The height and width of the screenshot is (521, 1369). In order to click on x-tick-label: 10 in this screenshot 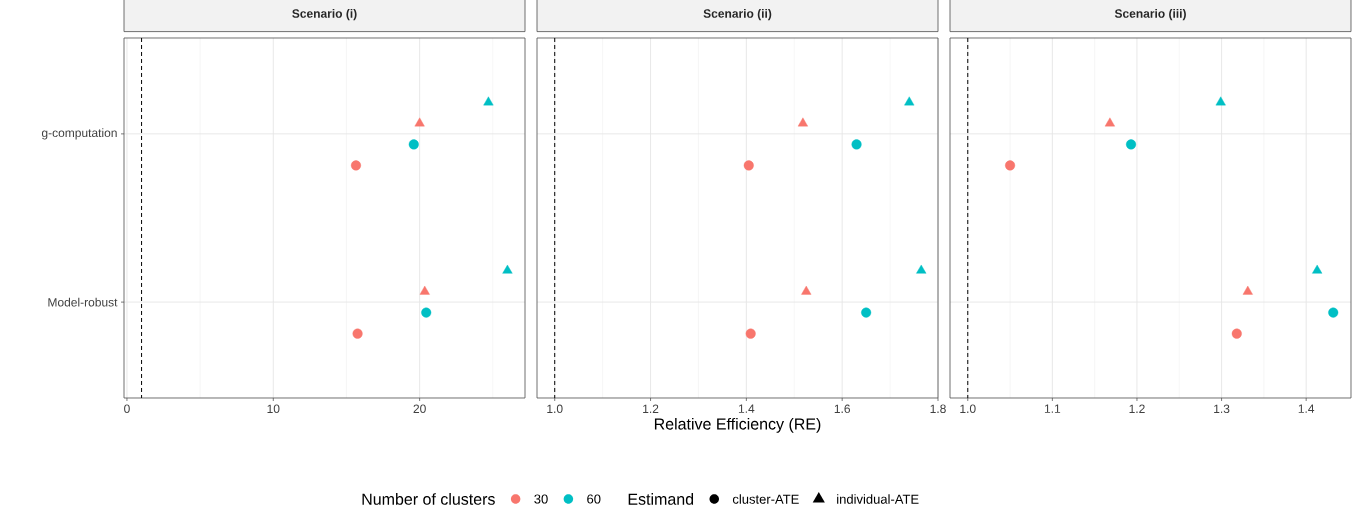, I will do `click(273, 409)`.